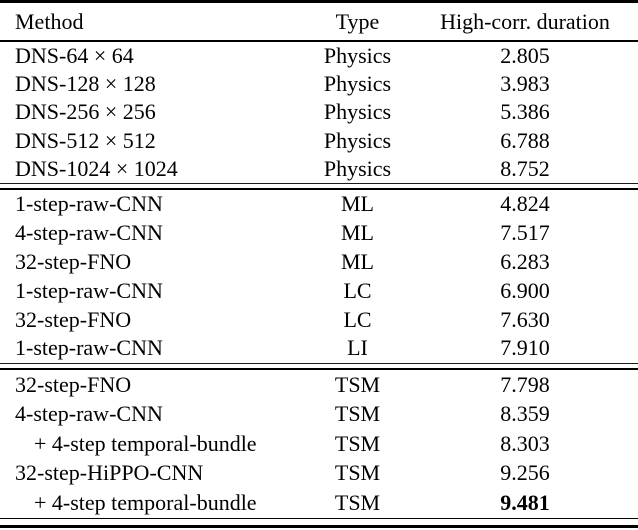 The width and height of the screenshot is (638, 530). I want to click on table-bottom-rule, so click(319, 522).